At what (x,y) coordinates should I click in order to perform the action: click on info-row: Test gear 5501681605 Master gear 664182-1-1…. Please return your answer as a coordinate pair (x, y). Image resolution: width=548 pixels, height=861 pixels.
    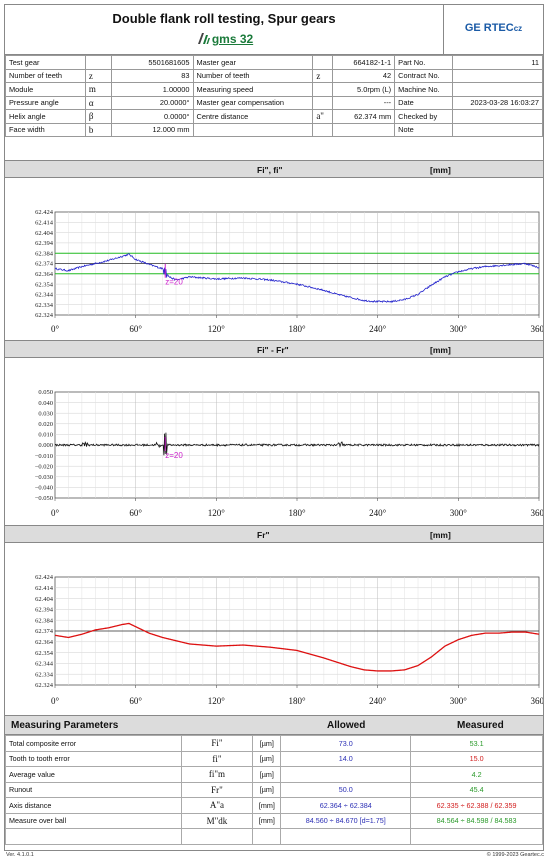
    Looking at the image, I should click on (274, 62).